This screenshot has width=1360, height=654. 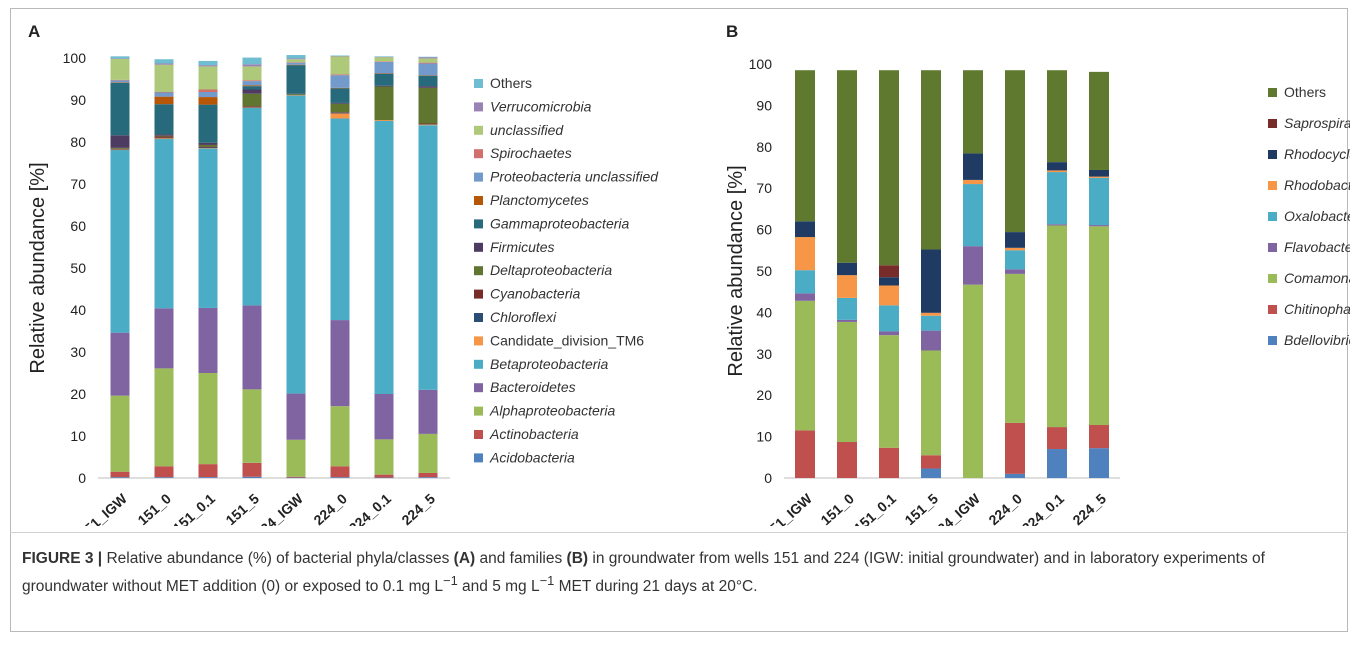 I want to click on bar-segment-151-0-1-flavobacteriaceae, so click(x=889, y=333).